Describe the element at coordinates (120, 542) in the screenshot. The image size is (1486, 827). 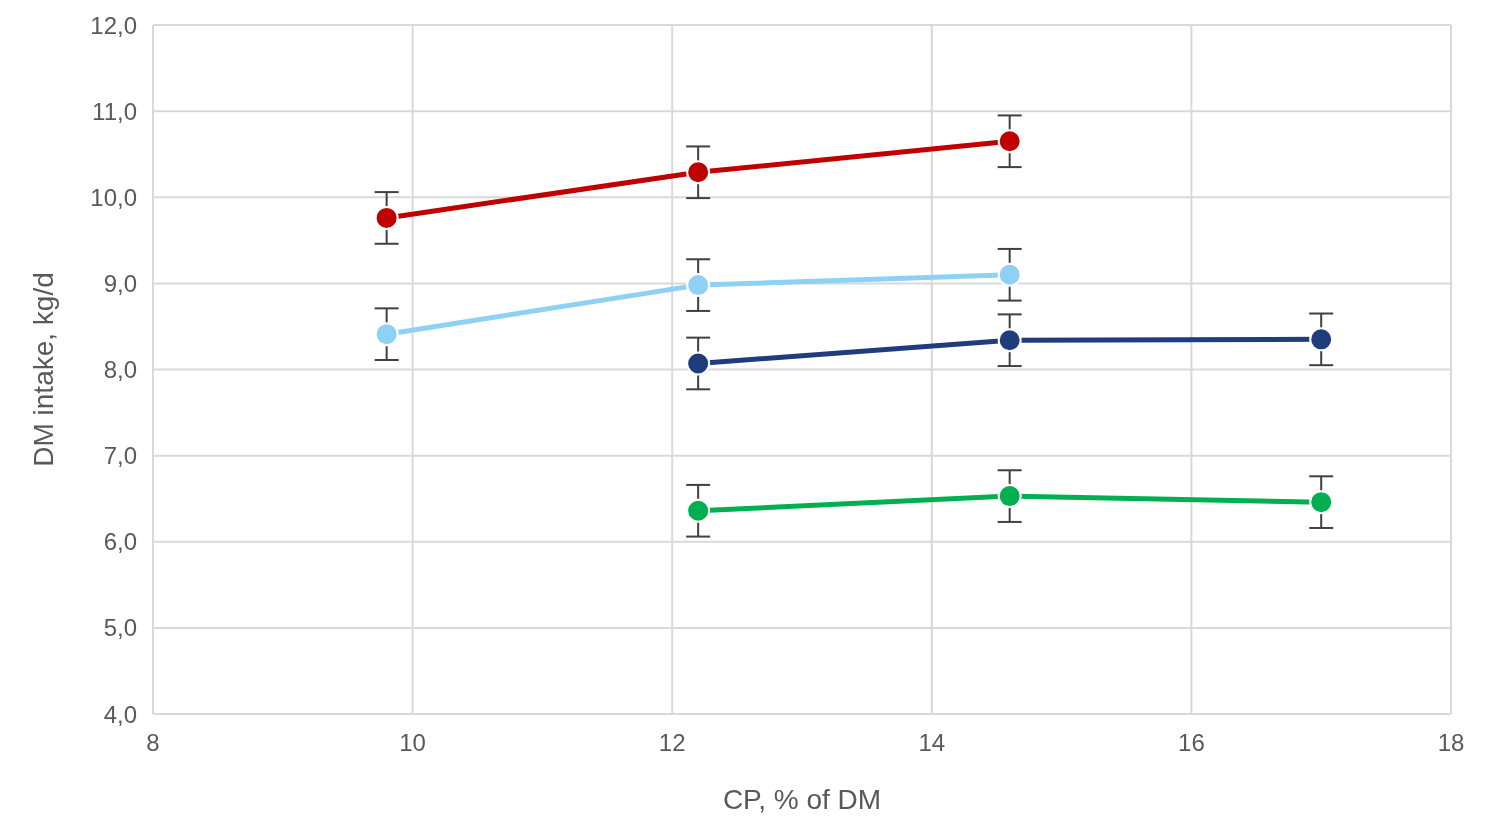
I see `y-tick-label: 6,0` at that location.